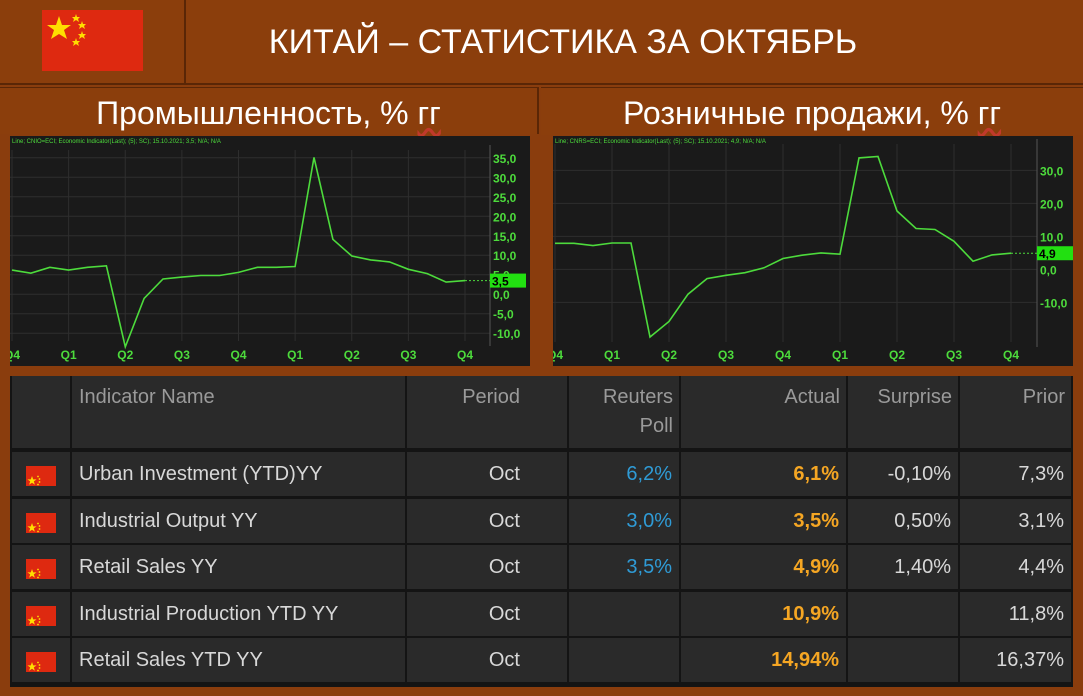  Describe the element at coordinates (903, 567) in the screenshot. I see `cell-surprise: 1,40%` at that location.